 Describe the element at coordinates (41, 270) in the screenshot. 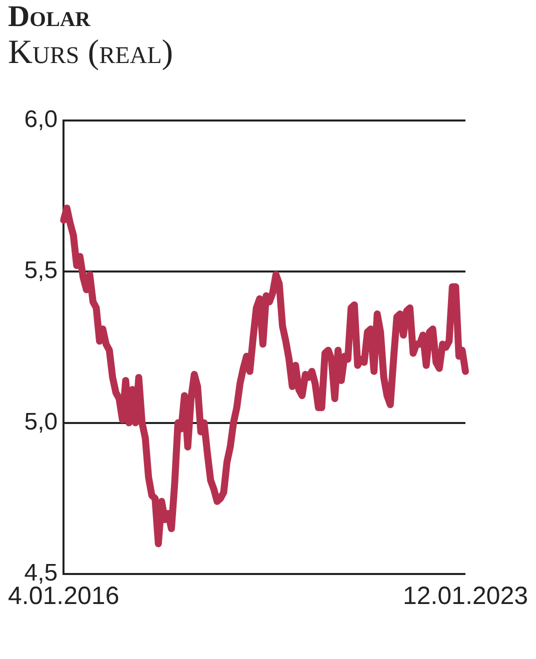

I see `y-tick-label: 5,5` at that location.